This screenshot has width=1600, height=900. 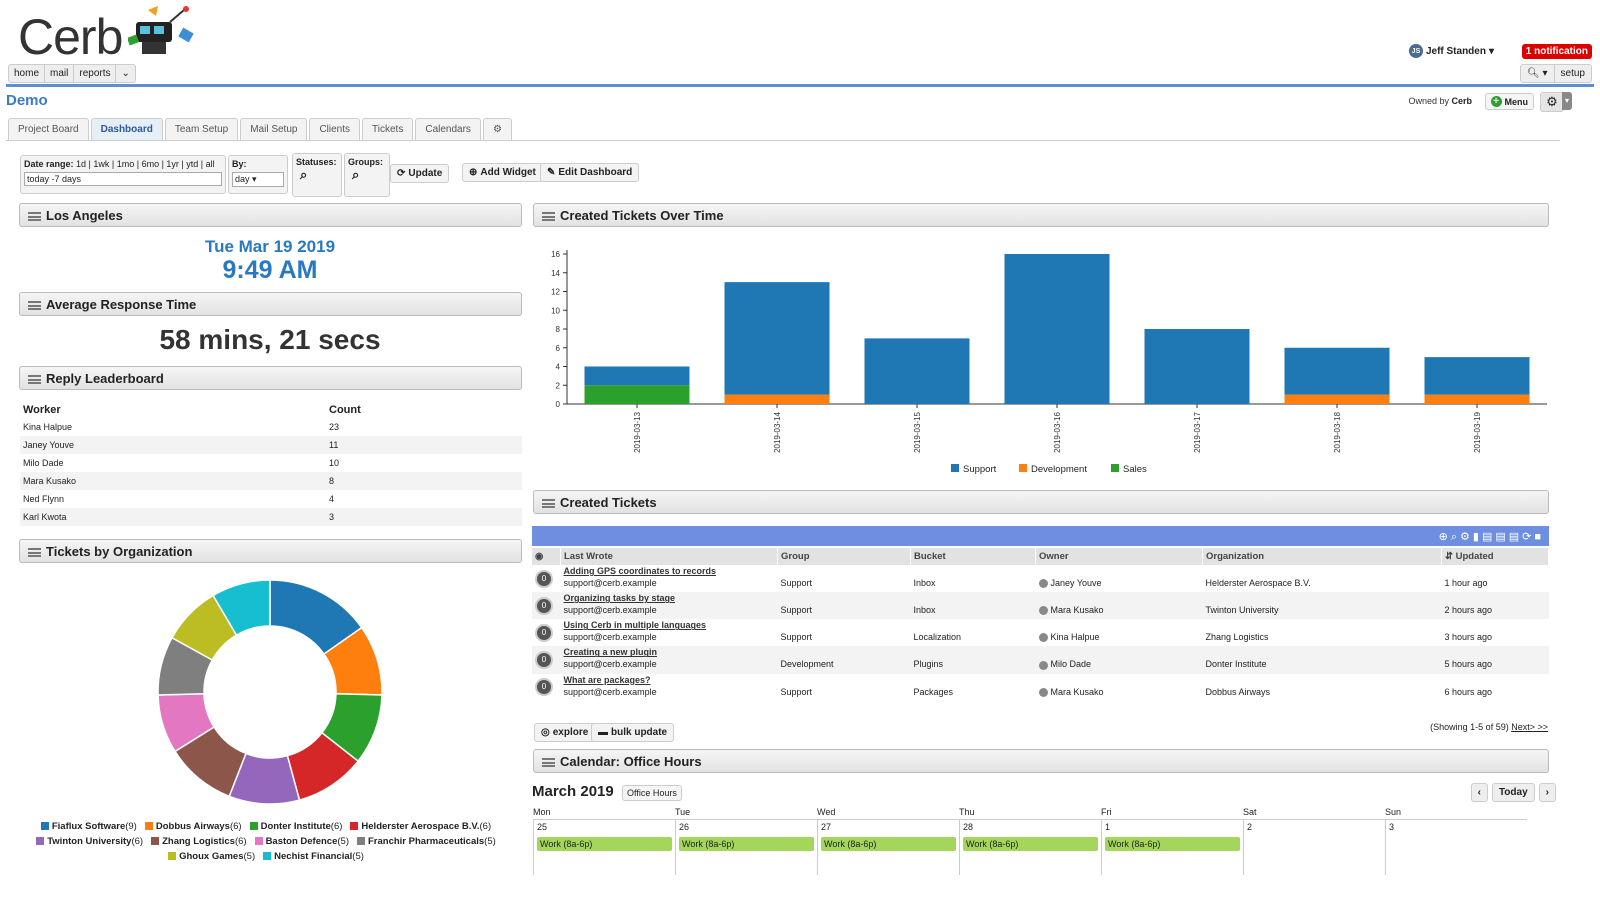 I want to click on legend-item: Twinton University(6), so click(x=89, y=841).